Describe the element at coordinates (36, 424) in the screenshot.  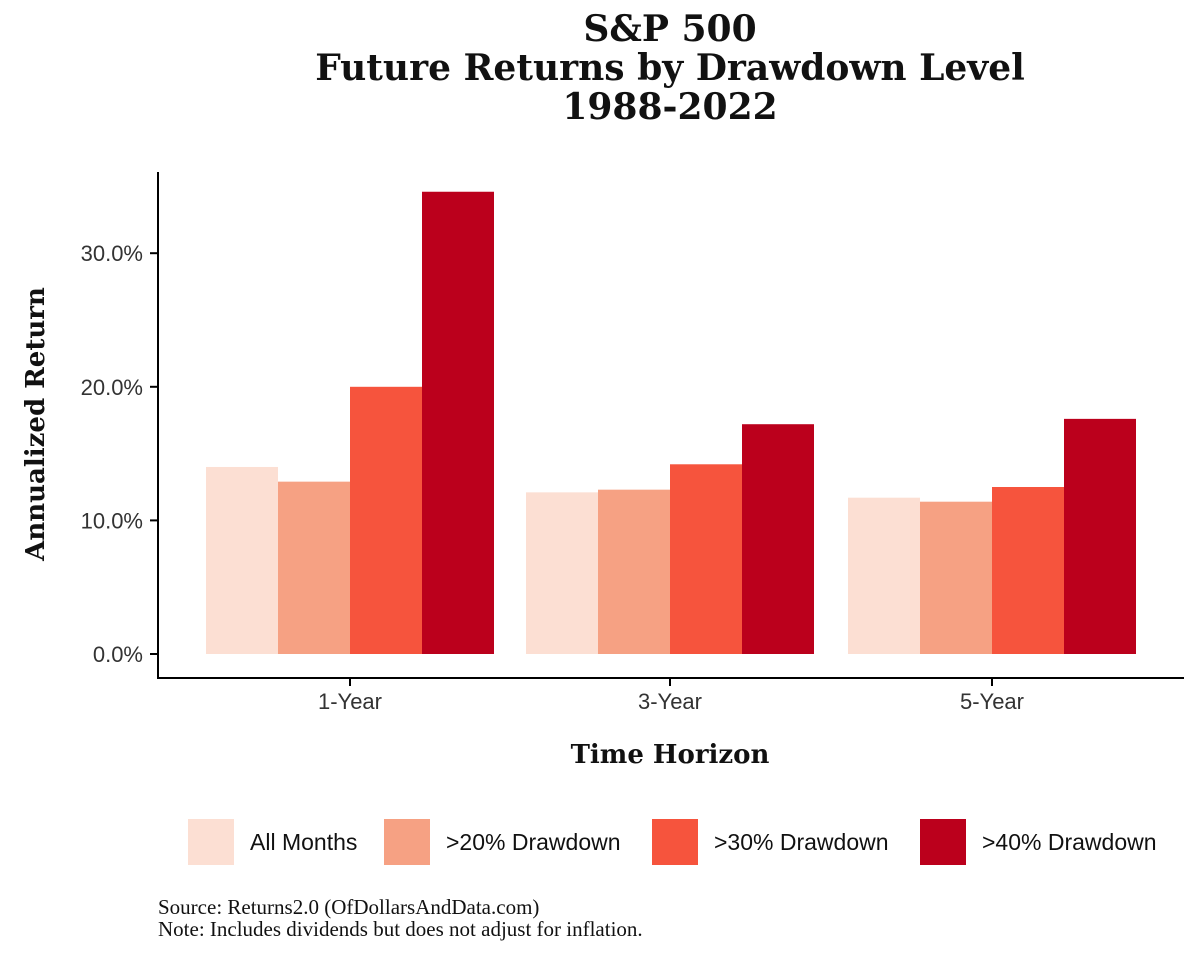
I see `y-axis-label: Annualized Return` at that location.